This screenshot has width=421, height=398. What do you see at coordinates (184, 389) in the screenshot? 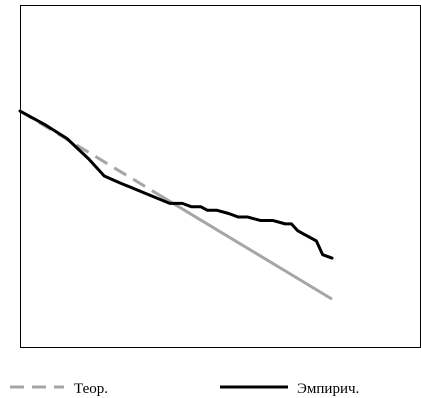
I see `legend: Теор. Эмпирич.` at bounding box center [184, 389].